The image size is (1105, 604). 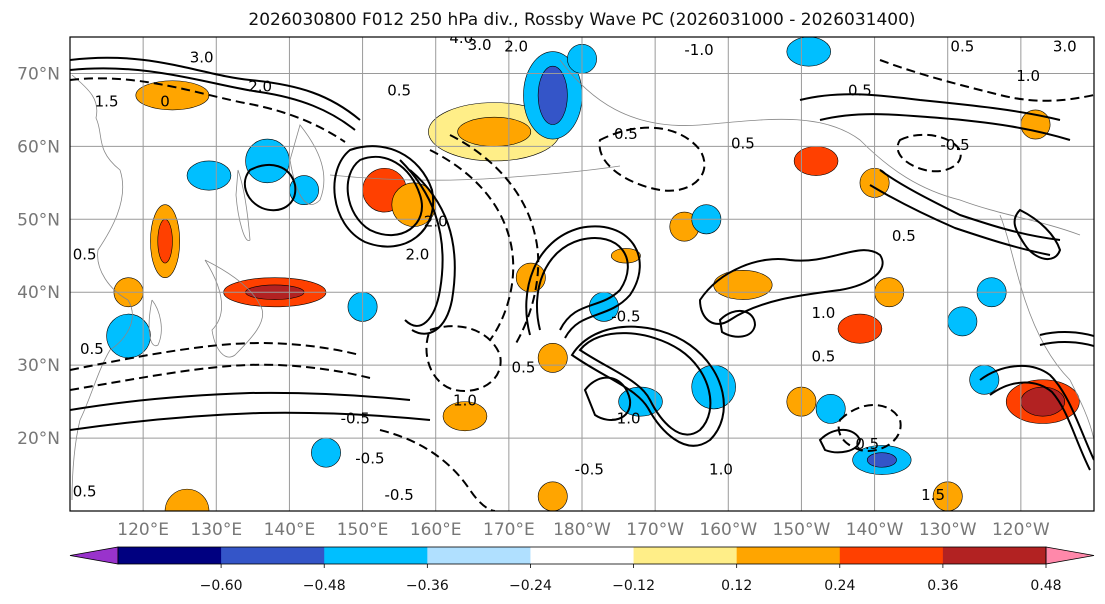 What do you see at coordinates (839, 586) in the screenshot?
I see `colorbar-tick-label: 0.24` at bounding box center [839, 586].